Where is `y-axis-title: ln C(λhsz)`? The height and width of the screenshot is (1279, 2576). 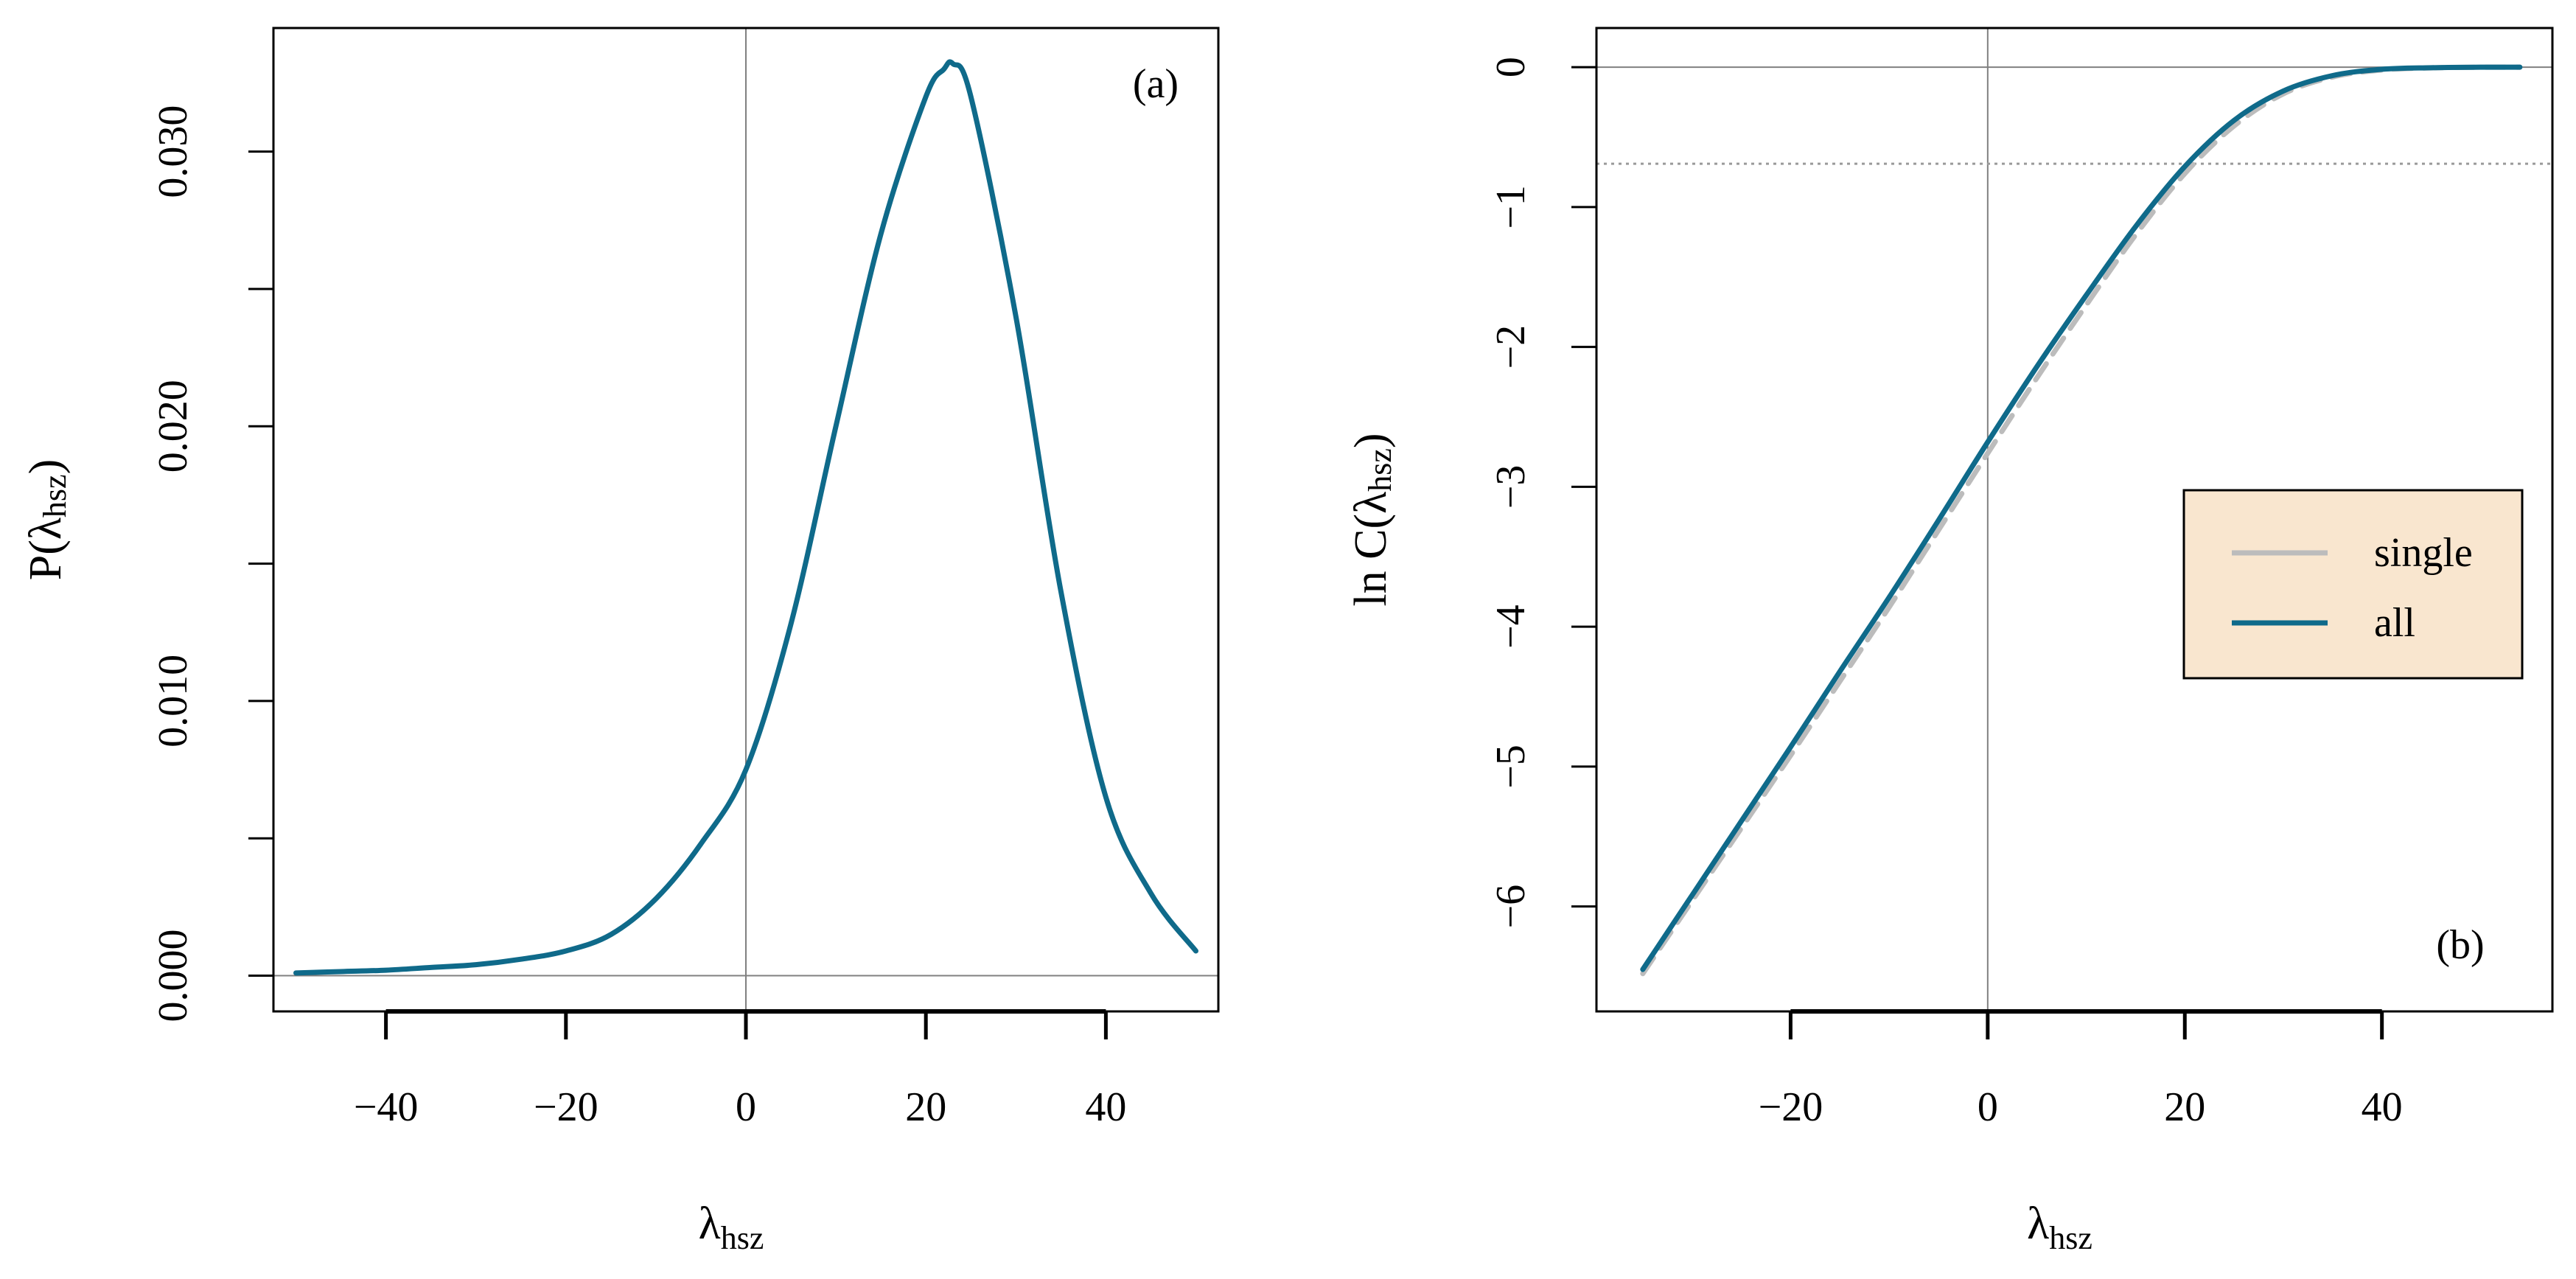
y-axis-title: ln C(λhsz) is located at coordinates (1372, 520).